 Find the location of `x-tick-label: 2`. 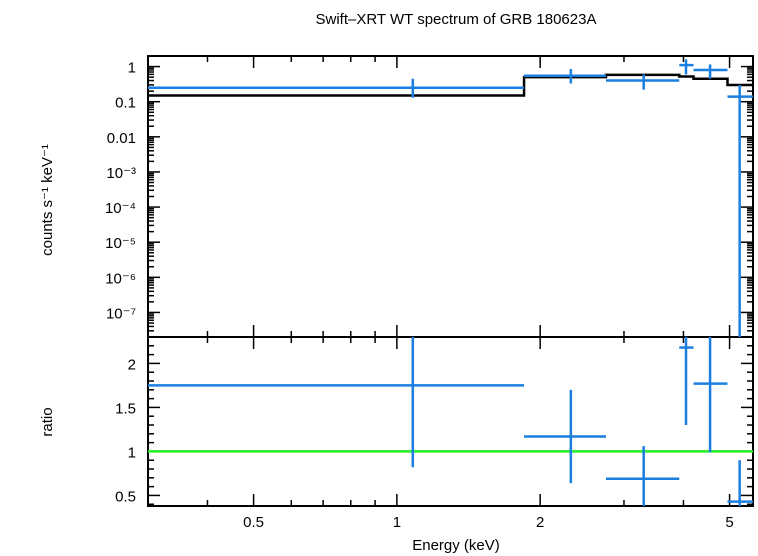

x-tick-label: 2 is located at coordinates (540, 522).